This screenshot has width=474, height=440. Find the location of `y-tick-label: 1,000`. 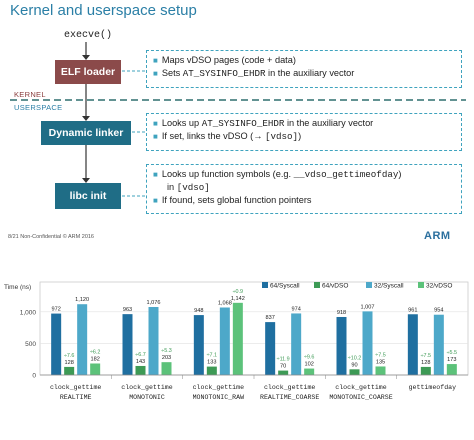

y-tick-label: 1,000 is located at coordinates (28, 312).